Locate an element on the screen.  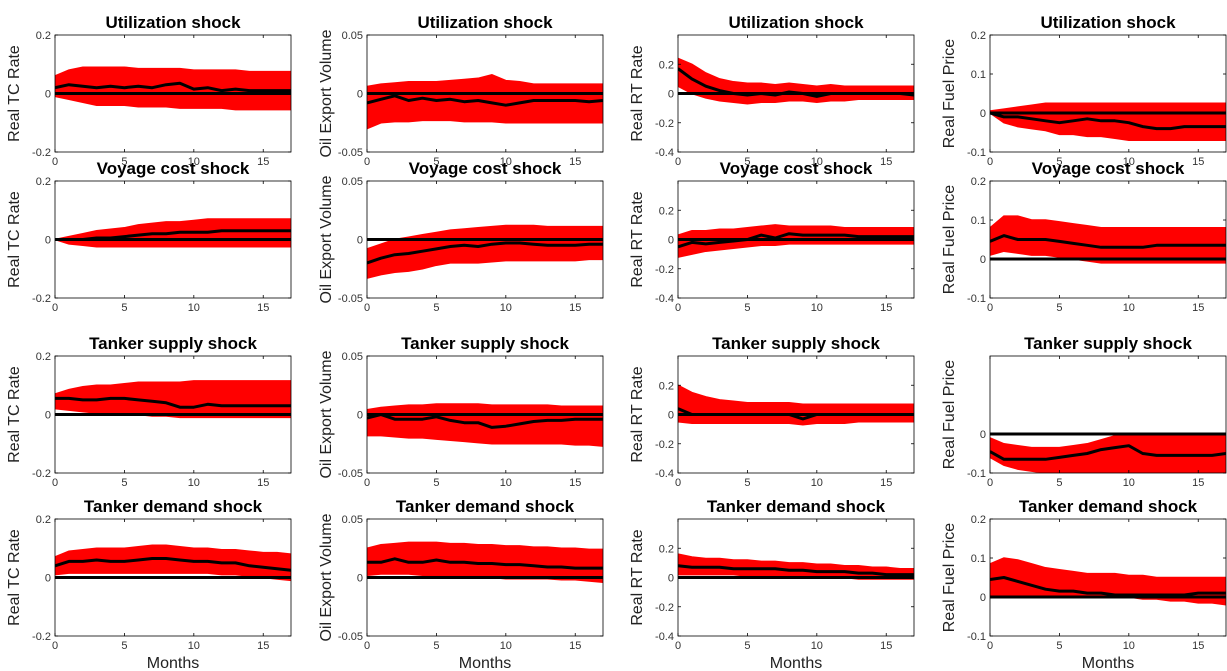
panel-title: Tanker supply shock is located at coordinates (796, 343).